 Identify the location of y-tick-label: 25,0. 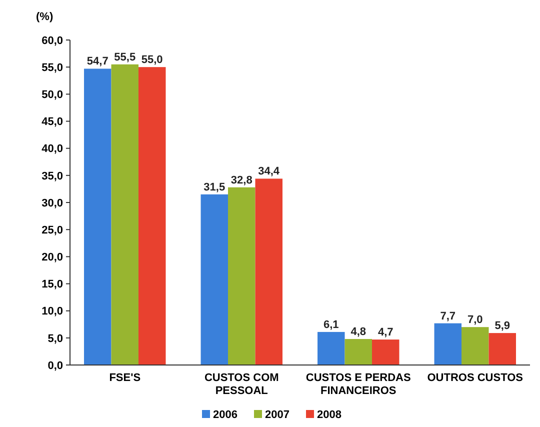
(52, 230).